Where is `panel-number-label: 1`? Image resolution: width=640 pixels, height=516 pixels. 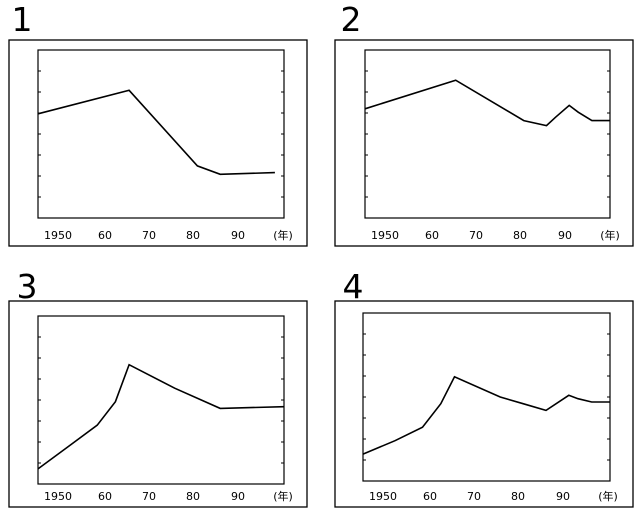
panel-number-label: 1 is located at coordinates (22, 19).